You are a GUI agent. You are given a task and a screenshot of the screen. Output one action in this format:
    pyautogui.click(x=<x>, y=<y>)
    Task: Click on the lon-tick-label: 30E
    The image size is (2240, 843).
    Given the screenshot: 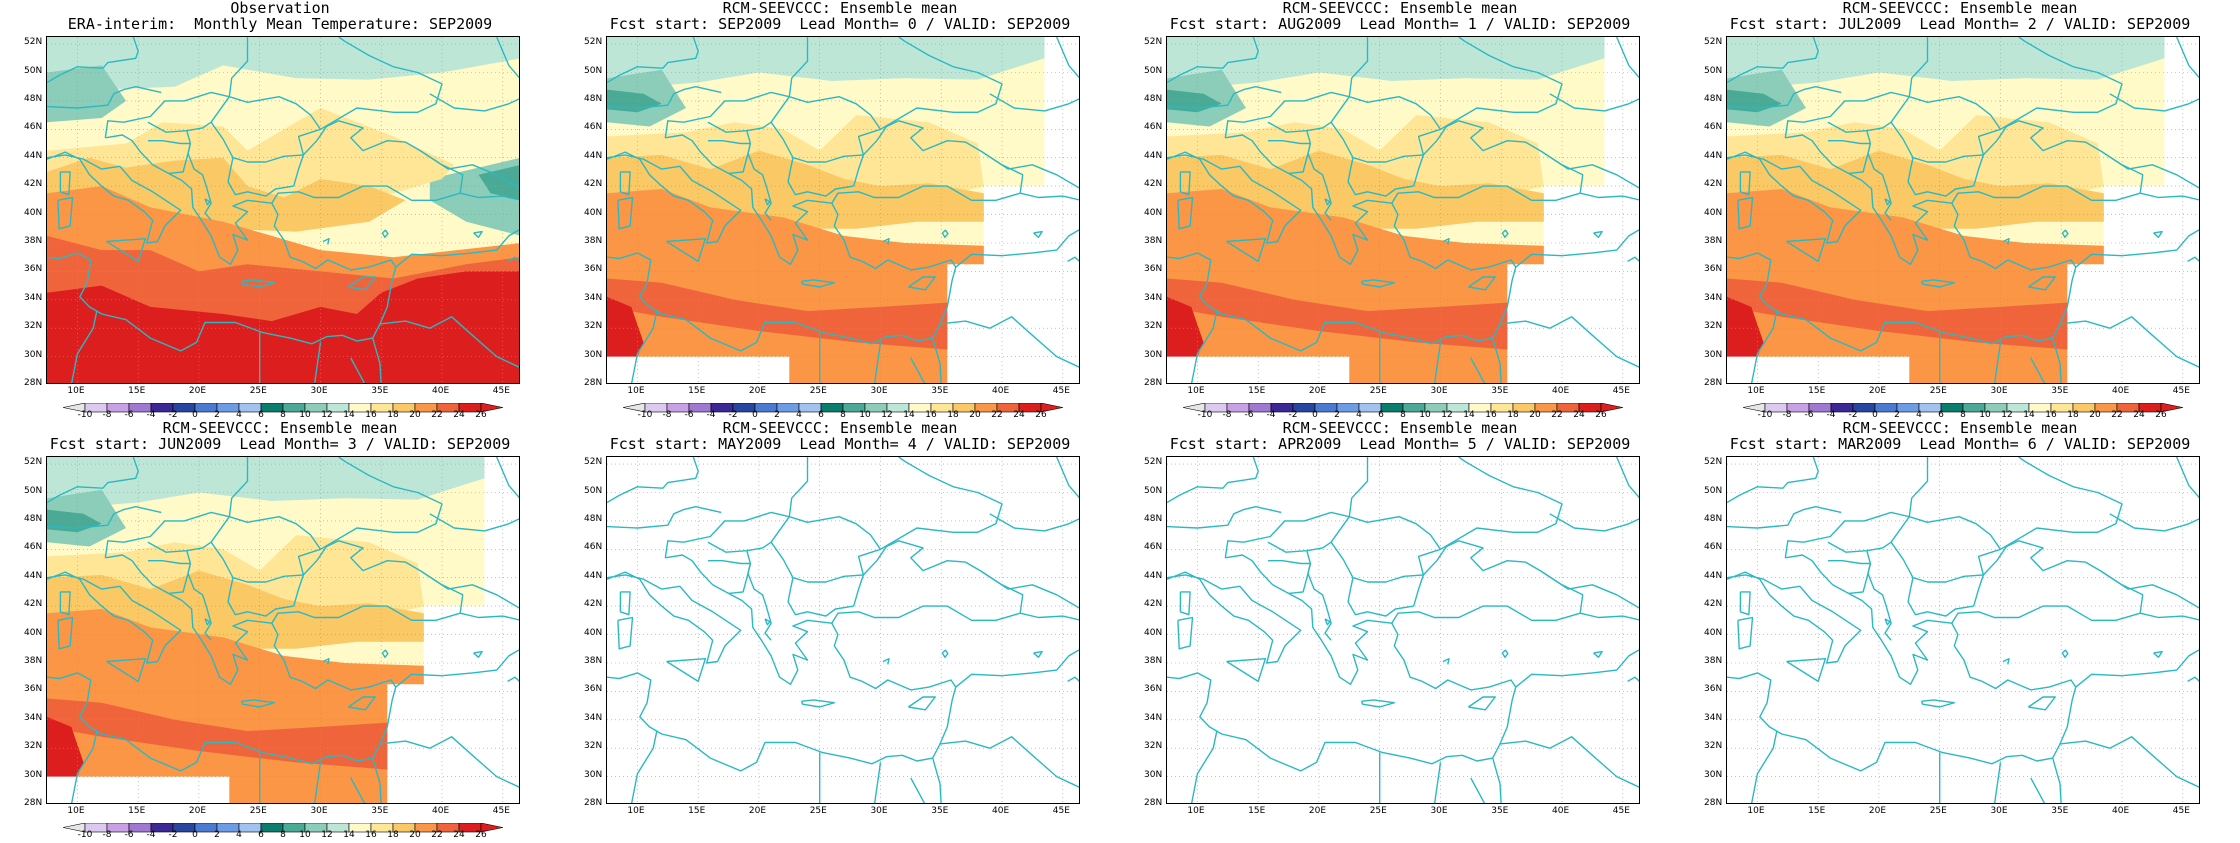 What is the action you would take?
    pyautogui.click(x=879, y=811)
    